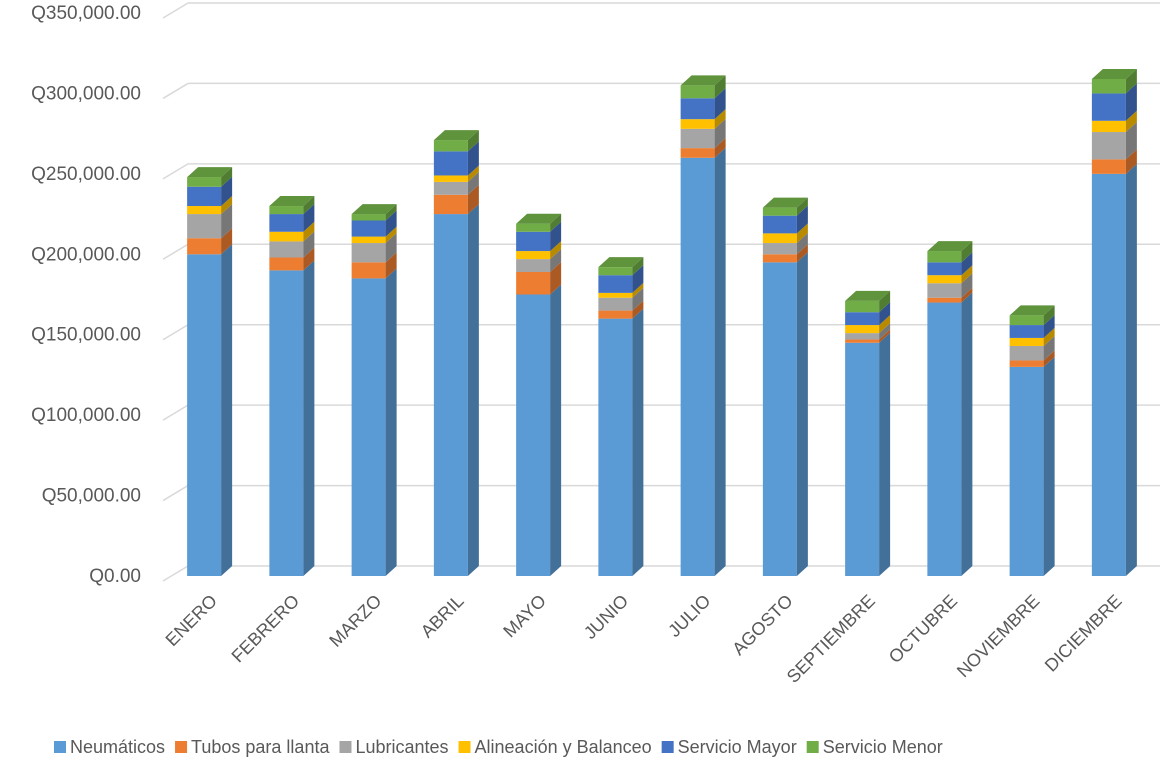 The width and height of the screenshot is (1167, 768). What do you see at coordinates (923, 629) in the screenshot?
I see `x-tick-label: OCTUBRE` at bounding box center [923, 629].